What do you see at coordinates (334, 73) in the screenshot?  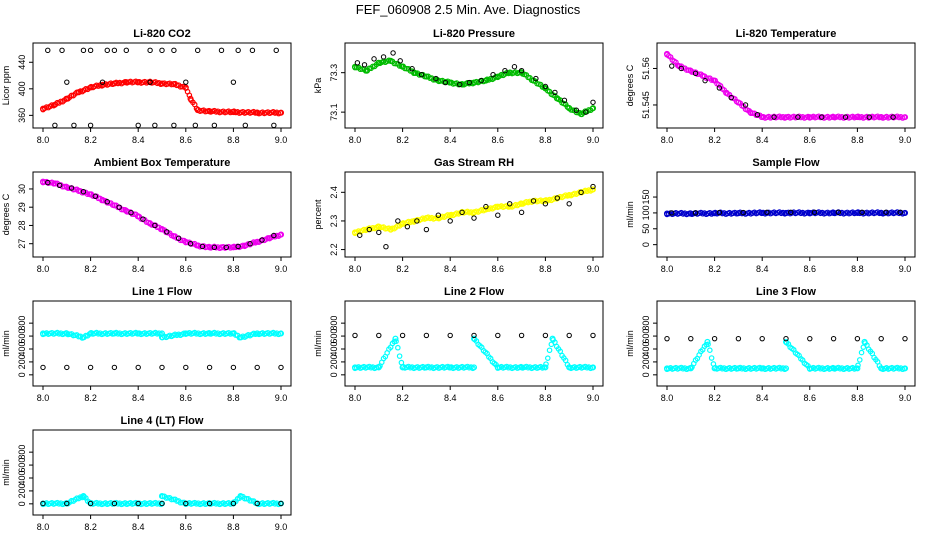 I see `y-tick-label: 73.3` at bounding box center [334, 73].